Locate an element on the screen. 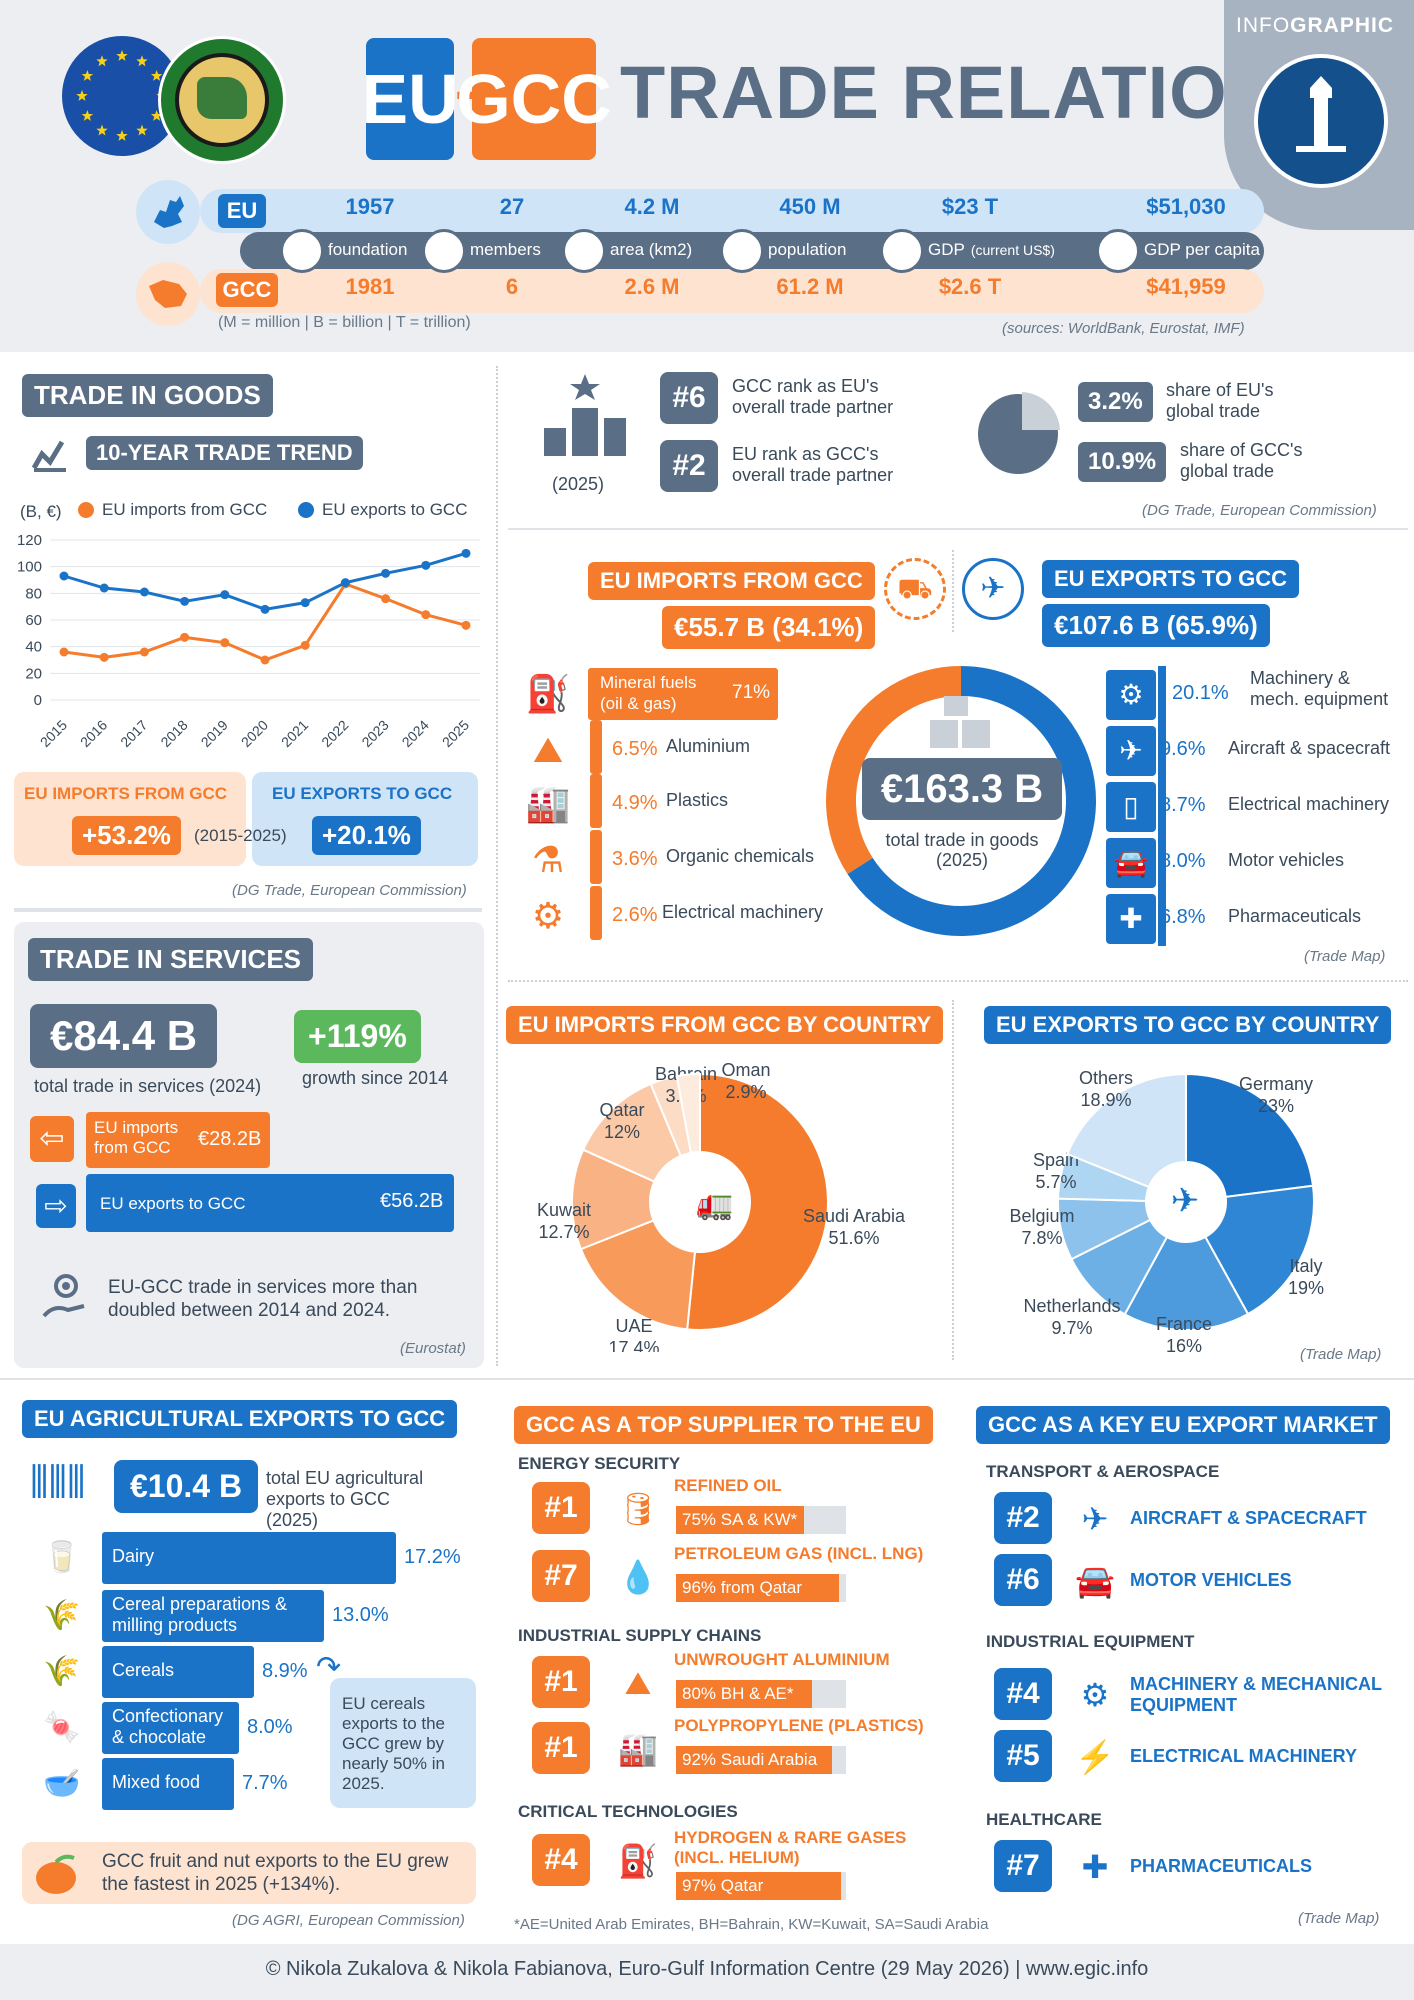  stat-gcc-2: 2.6 M is located at coordinates (652, 286).